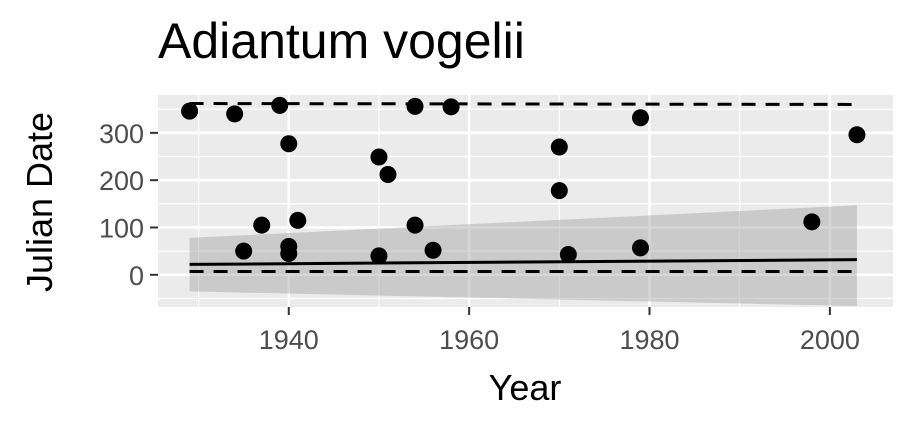 The width and height of the screenshot is (915, 436). I want to click on x-tick-label: 1940, so click(289, 340).